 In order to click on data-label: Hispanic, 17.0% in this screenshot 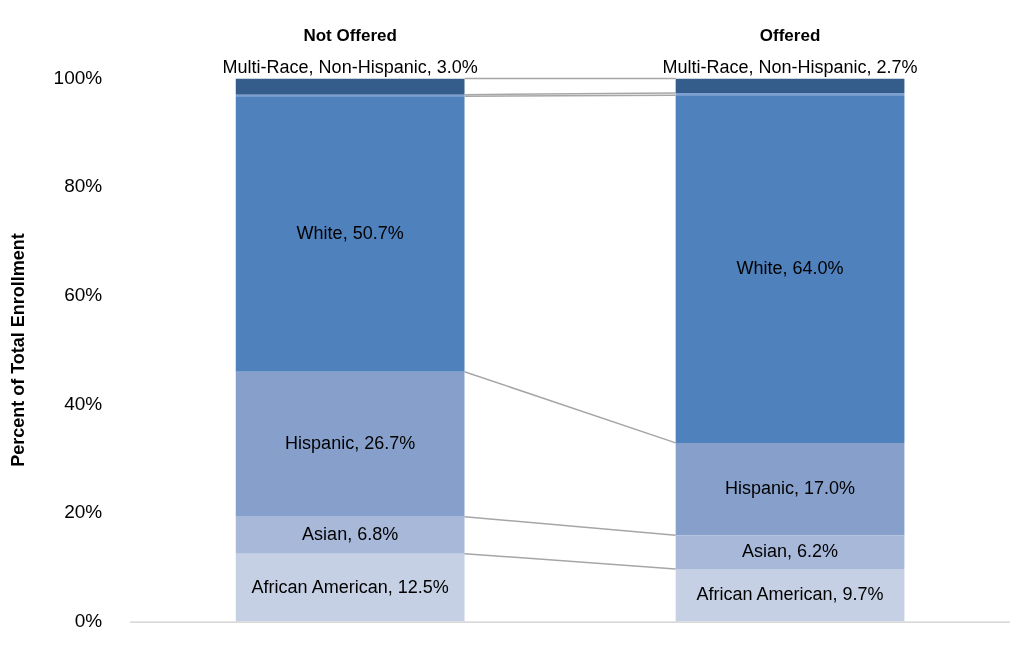, I will do `click(790, 488)`.